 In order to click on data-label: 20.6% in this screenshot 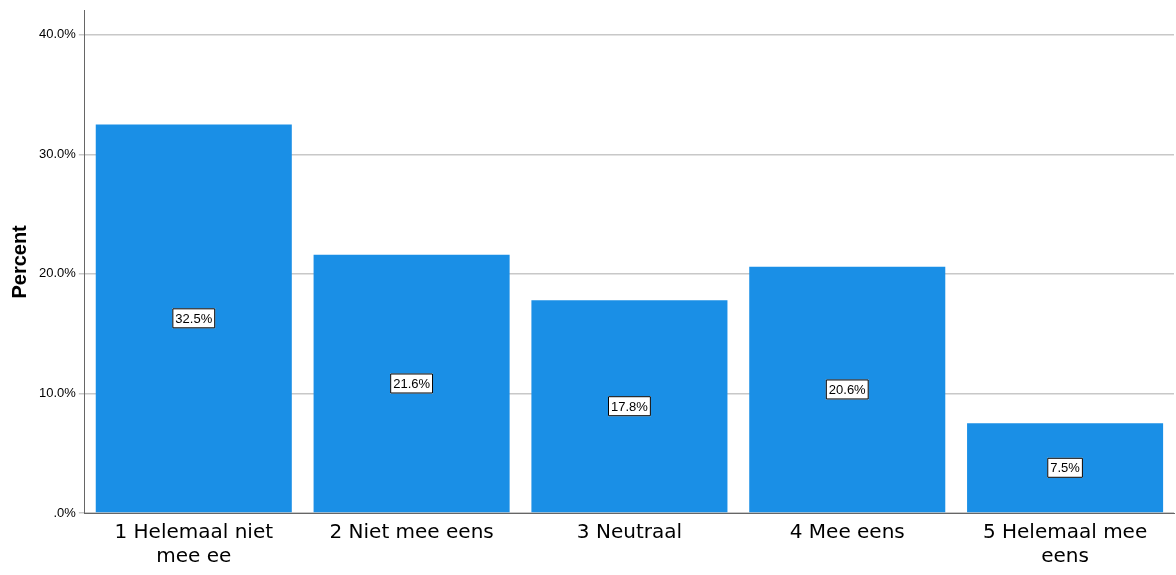, I will do `click(847, 390)`.